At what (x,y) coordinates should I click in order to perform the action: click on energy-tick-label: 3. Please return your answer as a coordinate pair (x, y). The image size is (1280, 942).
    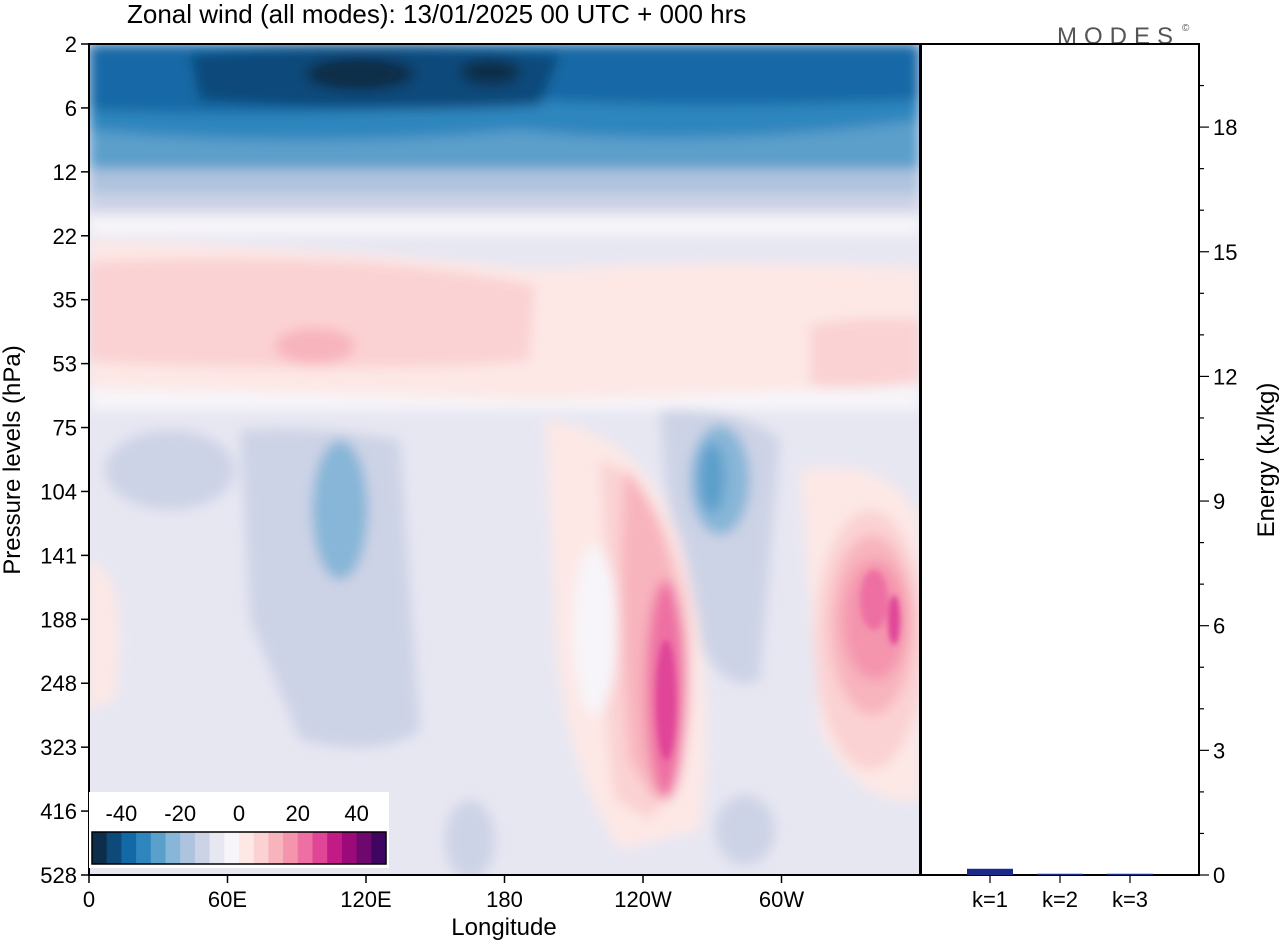
    Looking at the image, I should click on (1219, 750).